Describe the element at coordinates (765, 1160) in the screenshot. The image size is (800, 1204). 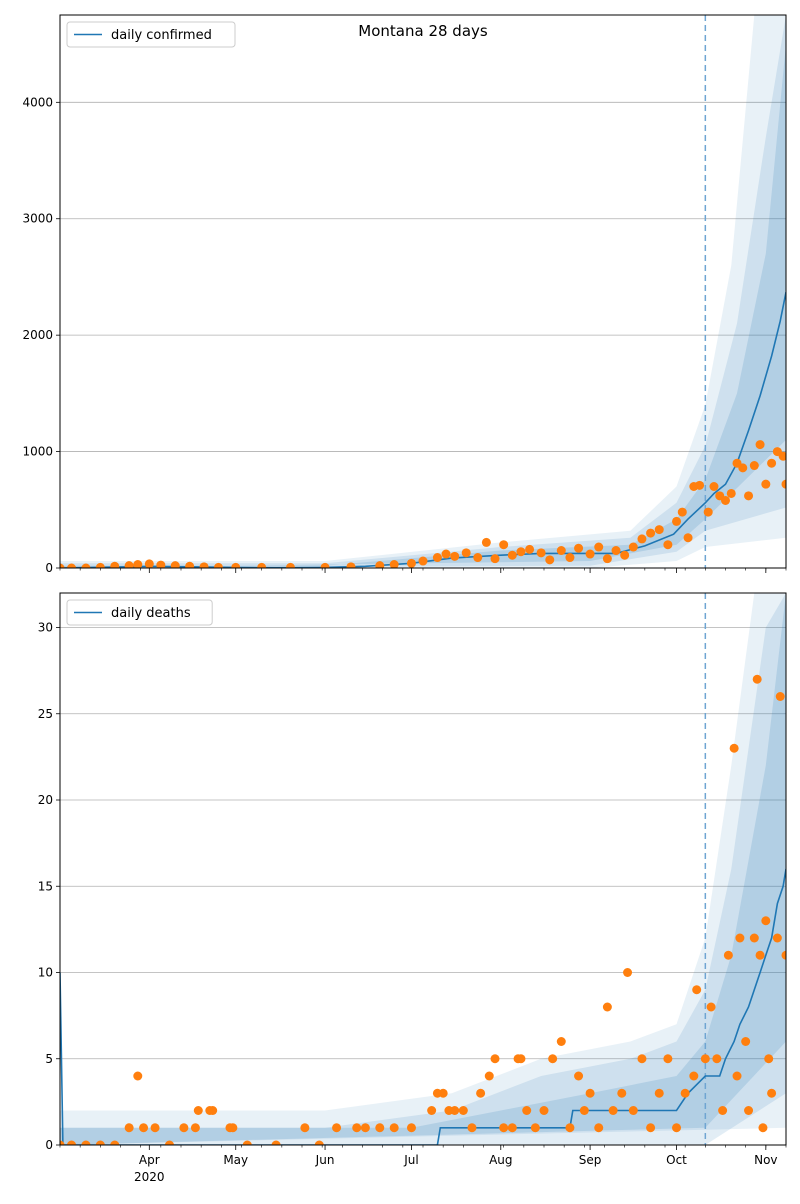
I see `x-tick-label: Nov` at that location.